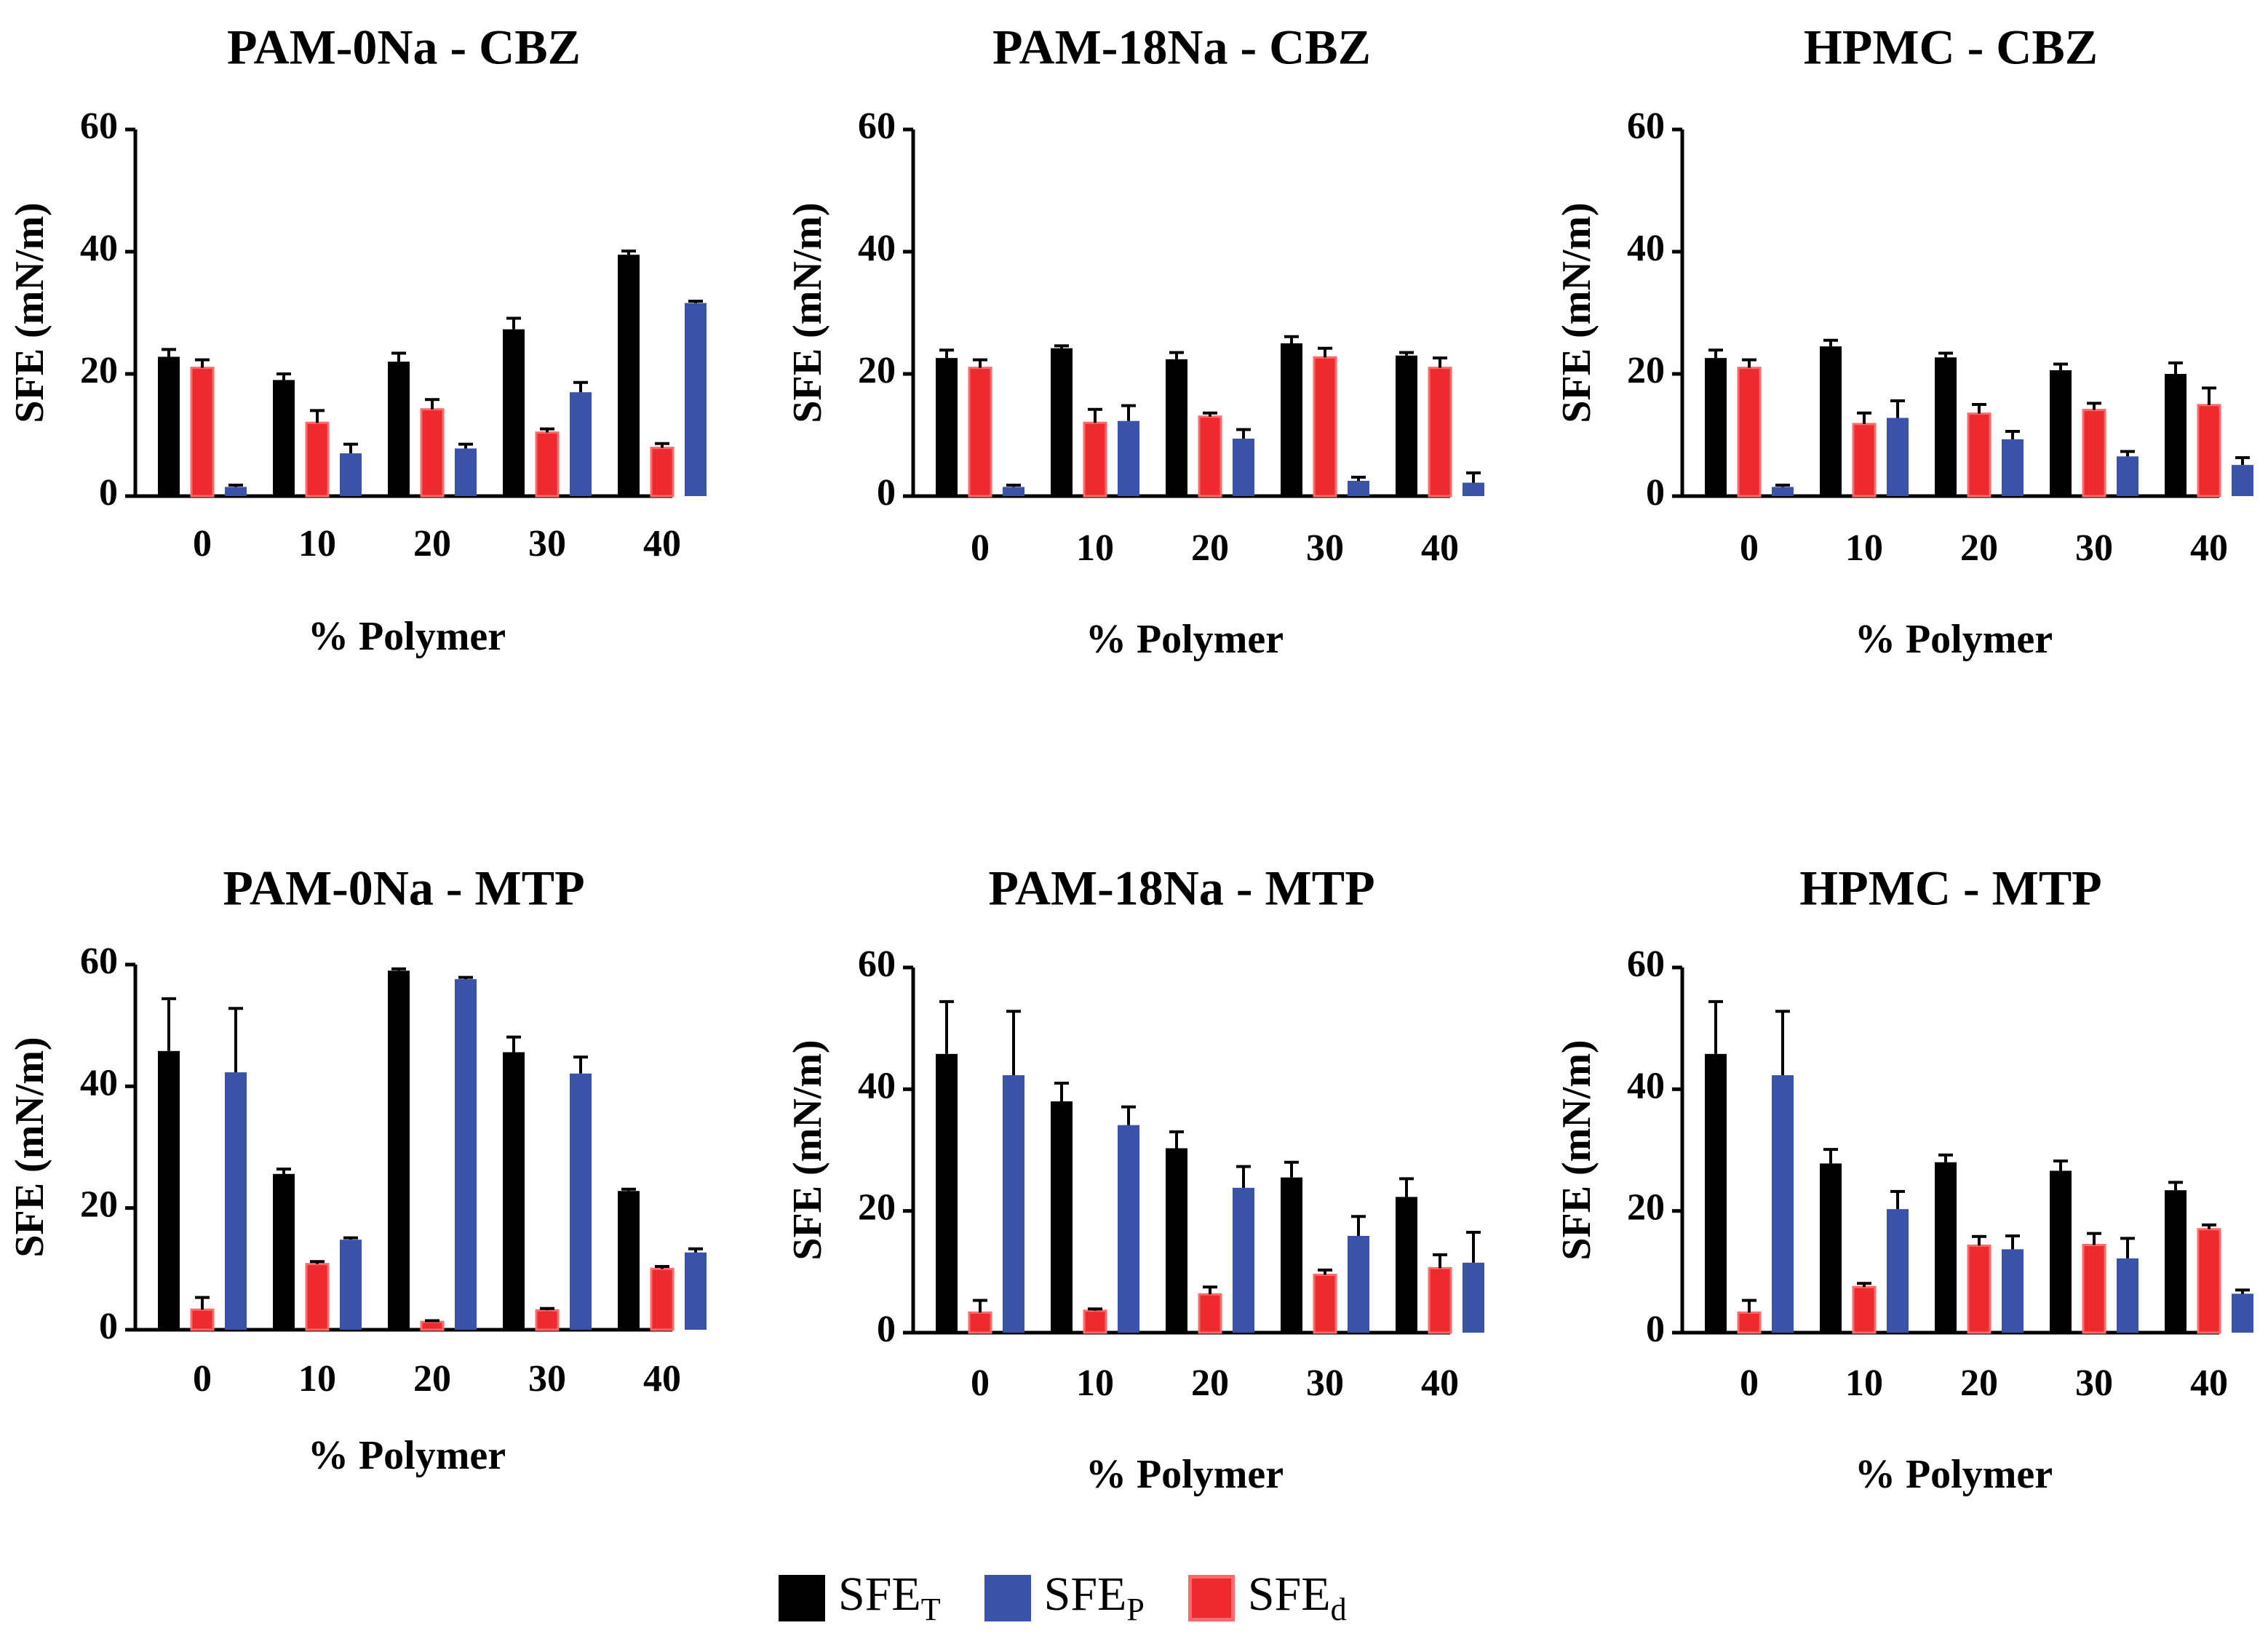 The width and height of the screenshot is (2268, 1636). What do you see at coordinates (802, 1598) in the screenshot?
I see `legend-swatch` at bounding box center [802, 1598].